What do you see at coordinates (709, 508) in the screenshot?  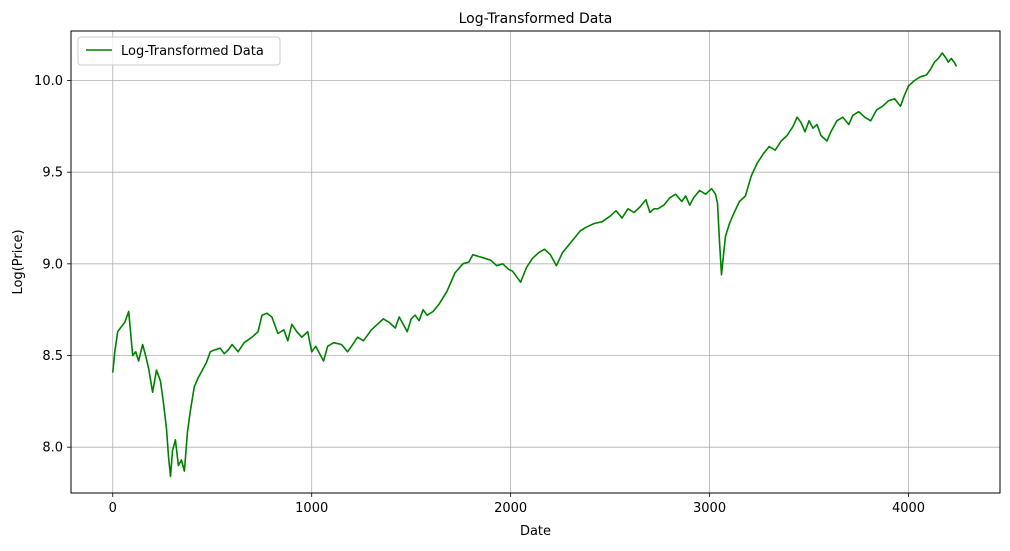 I see `x-tick-label: 3000` at bounding box center [709, 508].